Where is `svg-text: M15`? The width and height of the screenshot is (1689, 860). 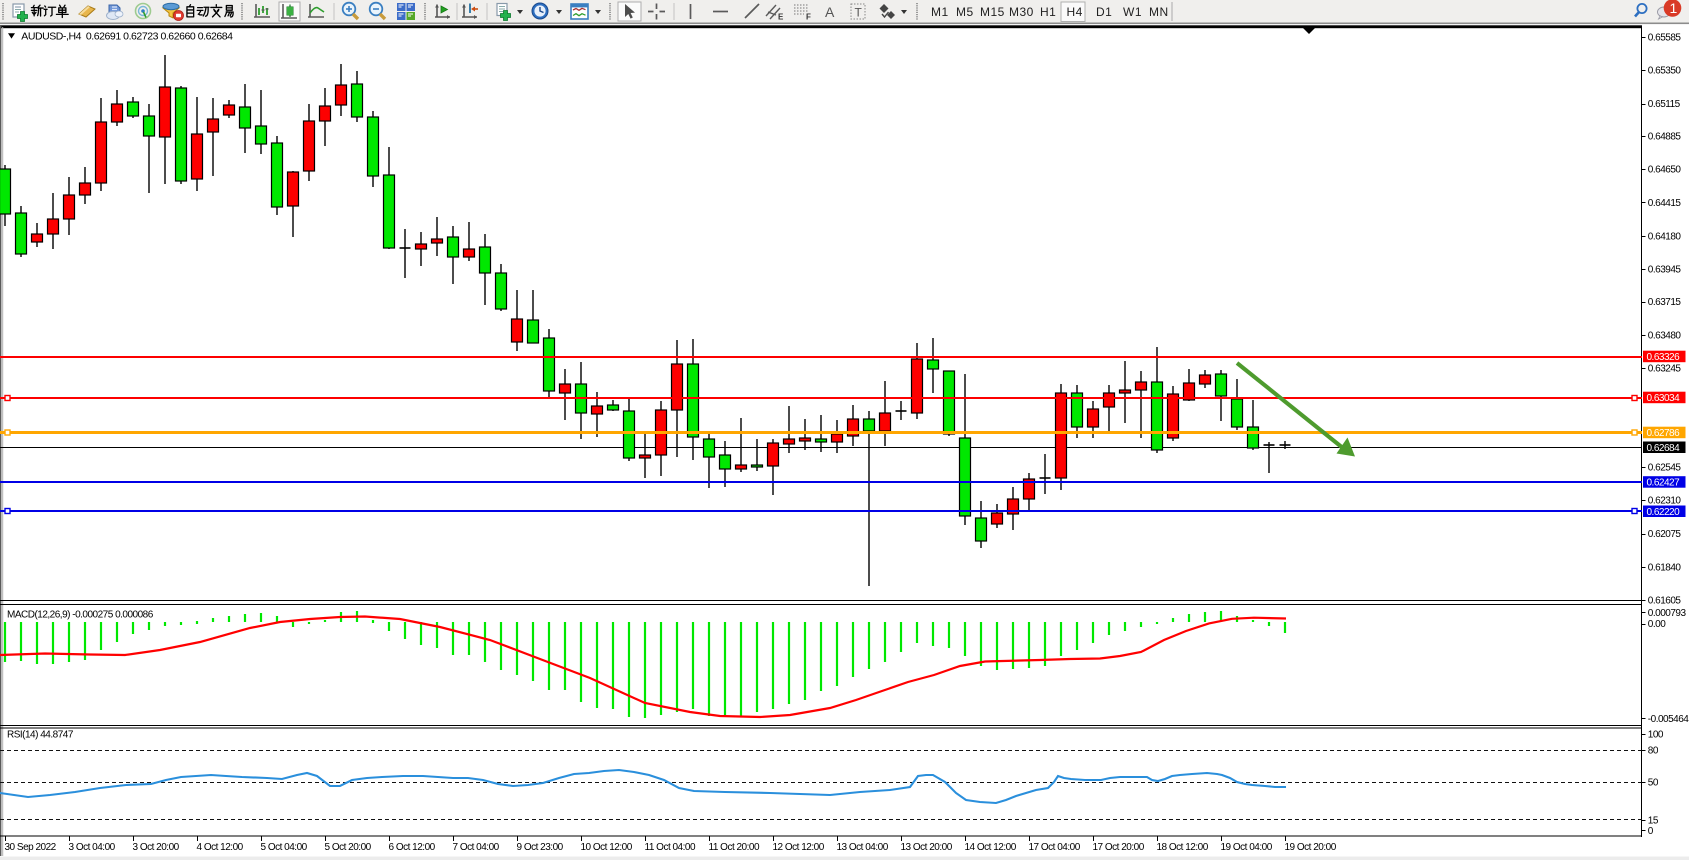 svg-text: M15 is located at coordinates (992, 12).